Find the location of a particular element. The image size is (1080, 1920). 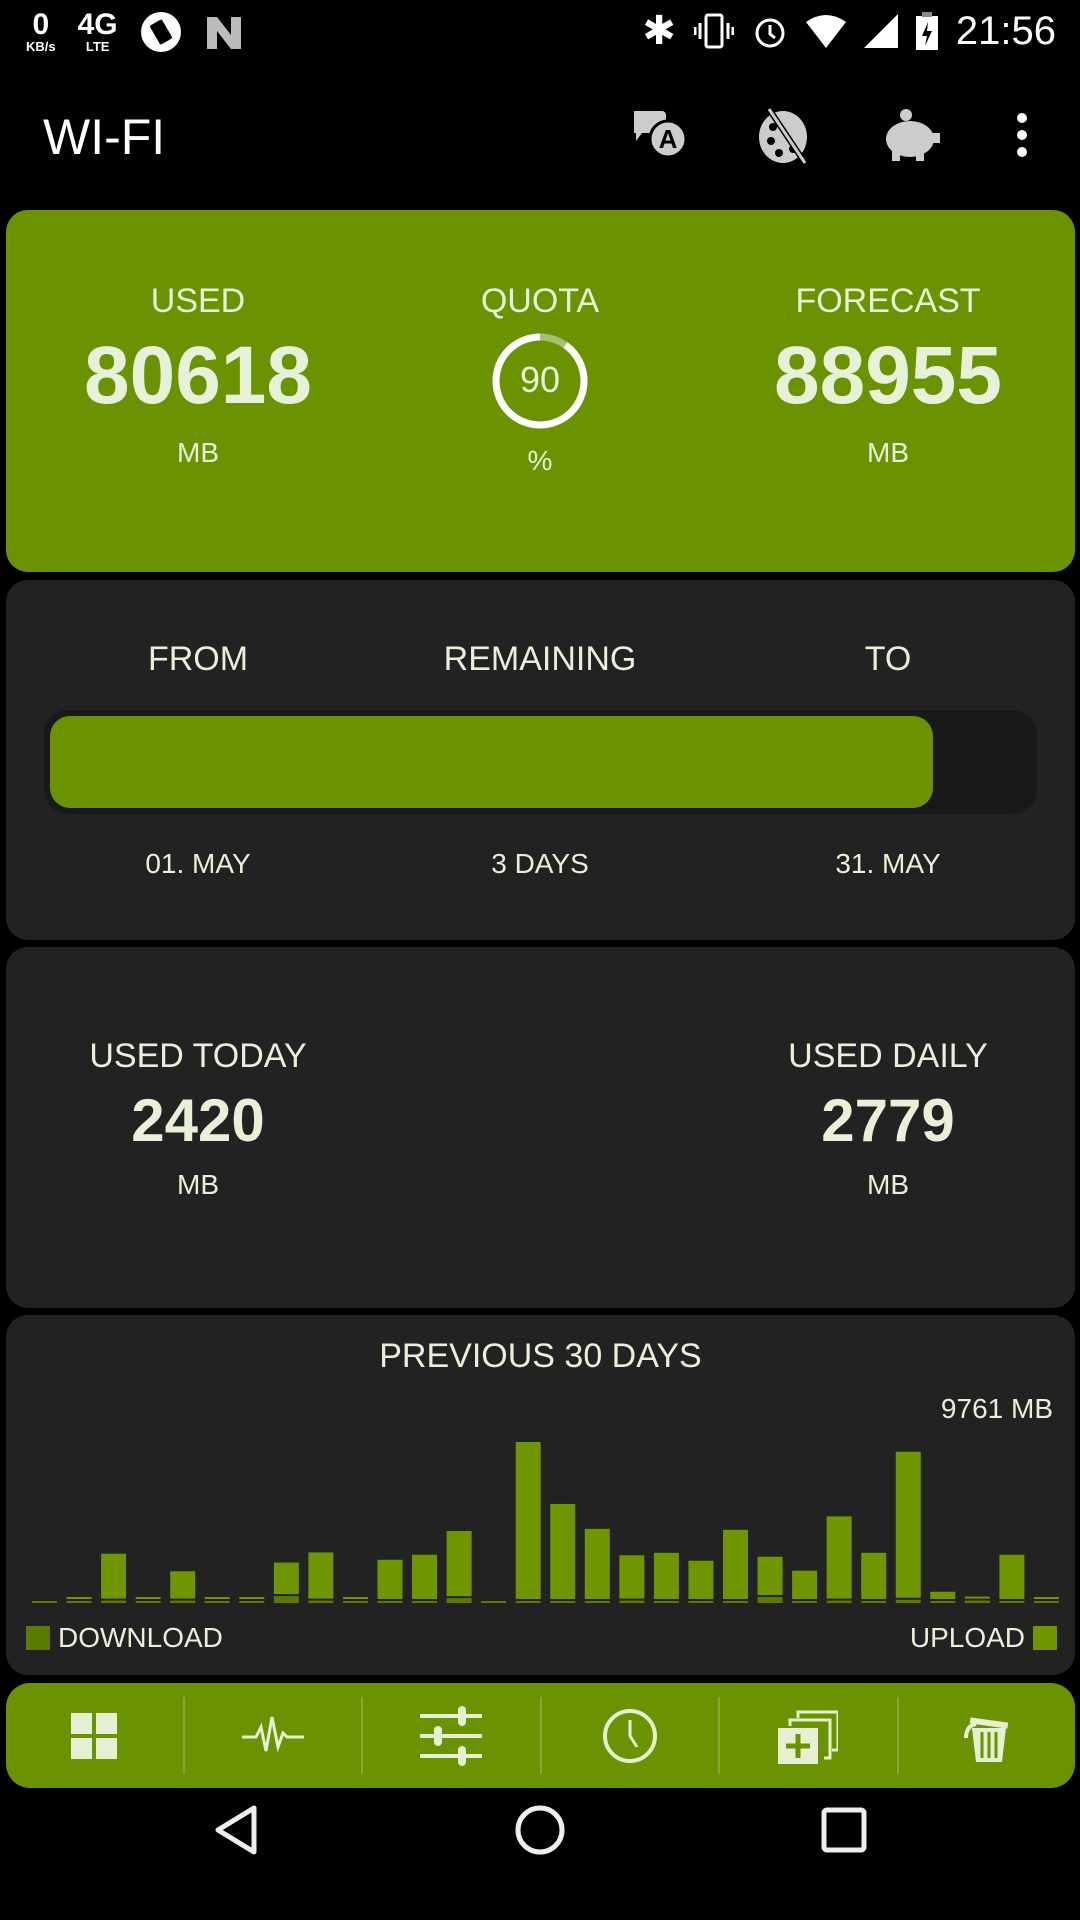

forecast-block: FORECAST 88955 MB is located at coordinates (888, 375).